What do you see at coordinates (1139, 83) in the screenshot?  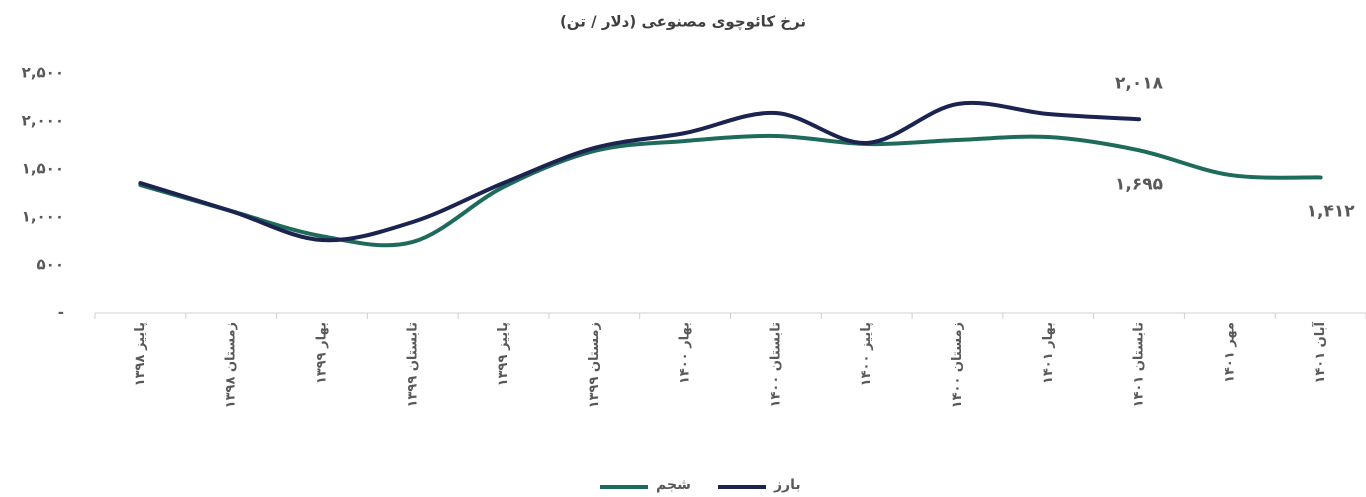 I see `data-label: ۲,۰۱۸` at bounding box center [1139, 83].